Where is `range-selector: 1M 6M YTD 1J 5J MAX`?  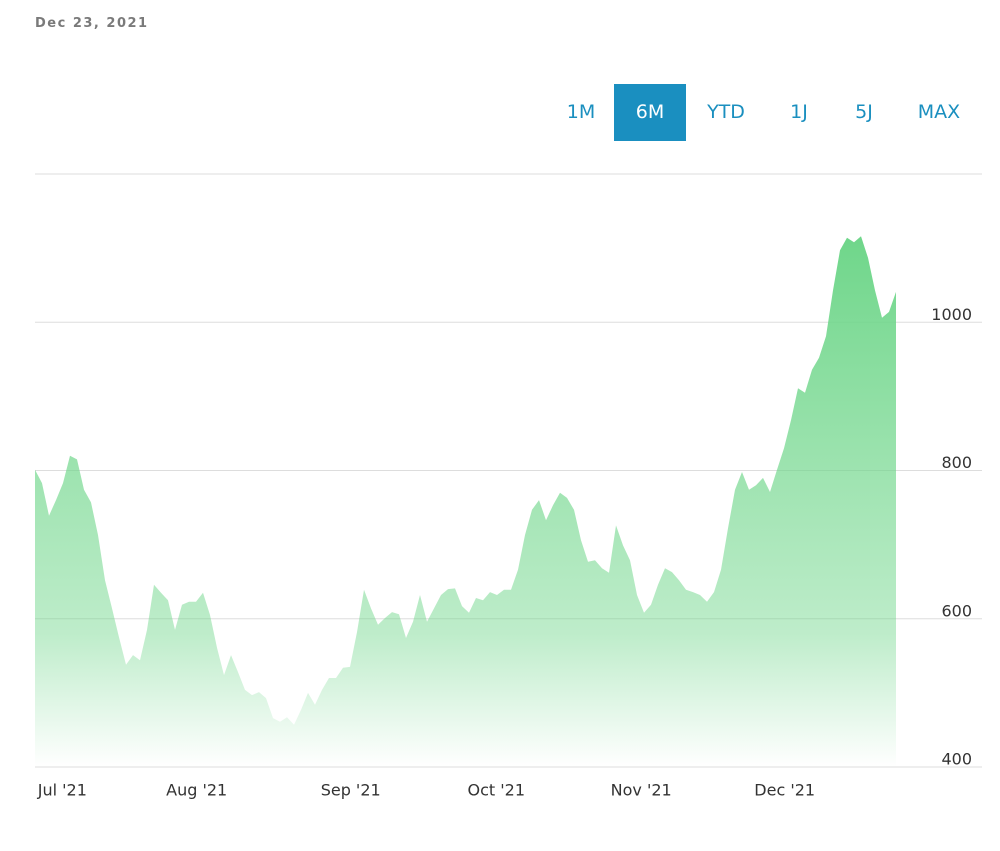 range-selector: 1M 6M YTD 1J 5J MAX is located at coordinates (765, 112).